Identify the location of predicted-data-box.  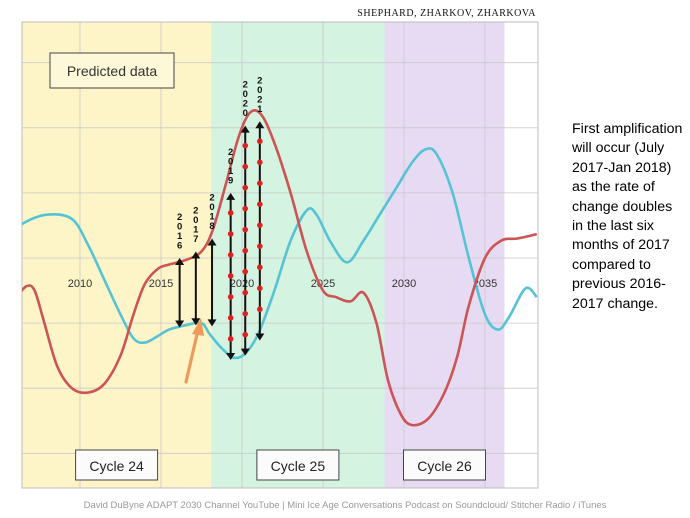
(112, 70).